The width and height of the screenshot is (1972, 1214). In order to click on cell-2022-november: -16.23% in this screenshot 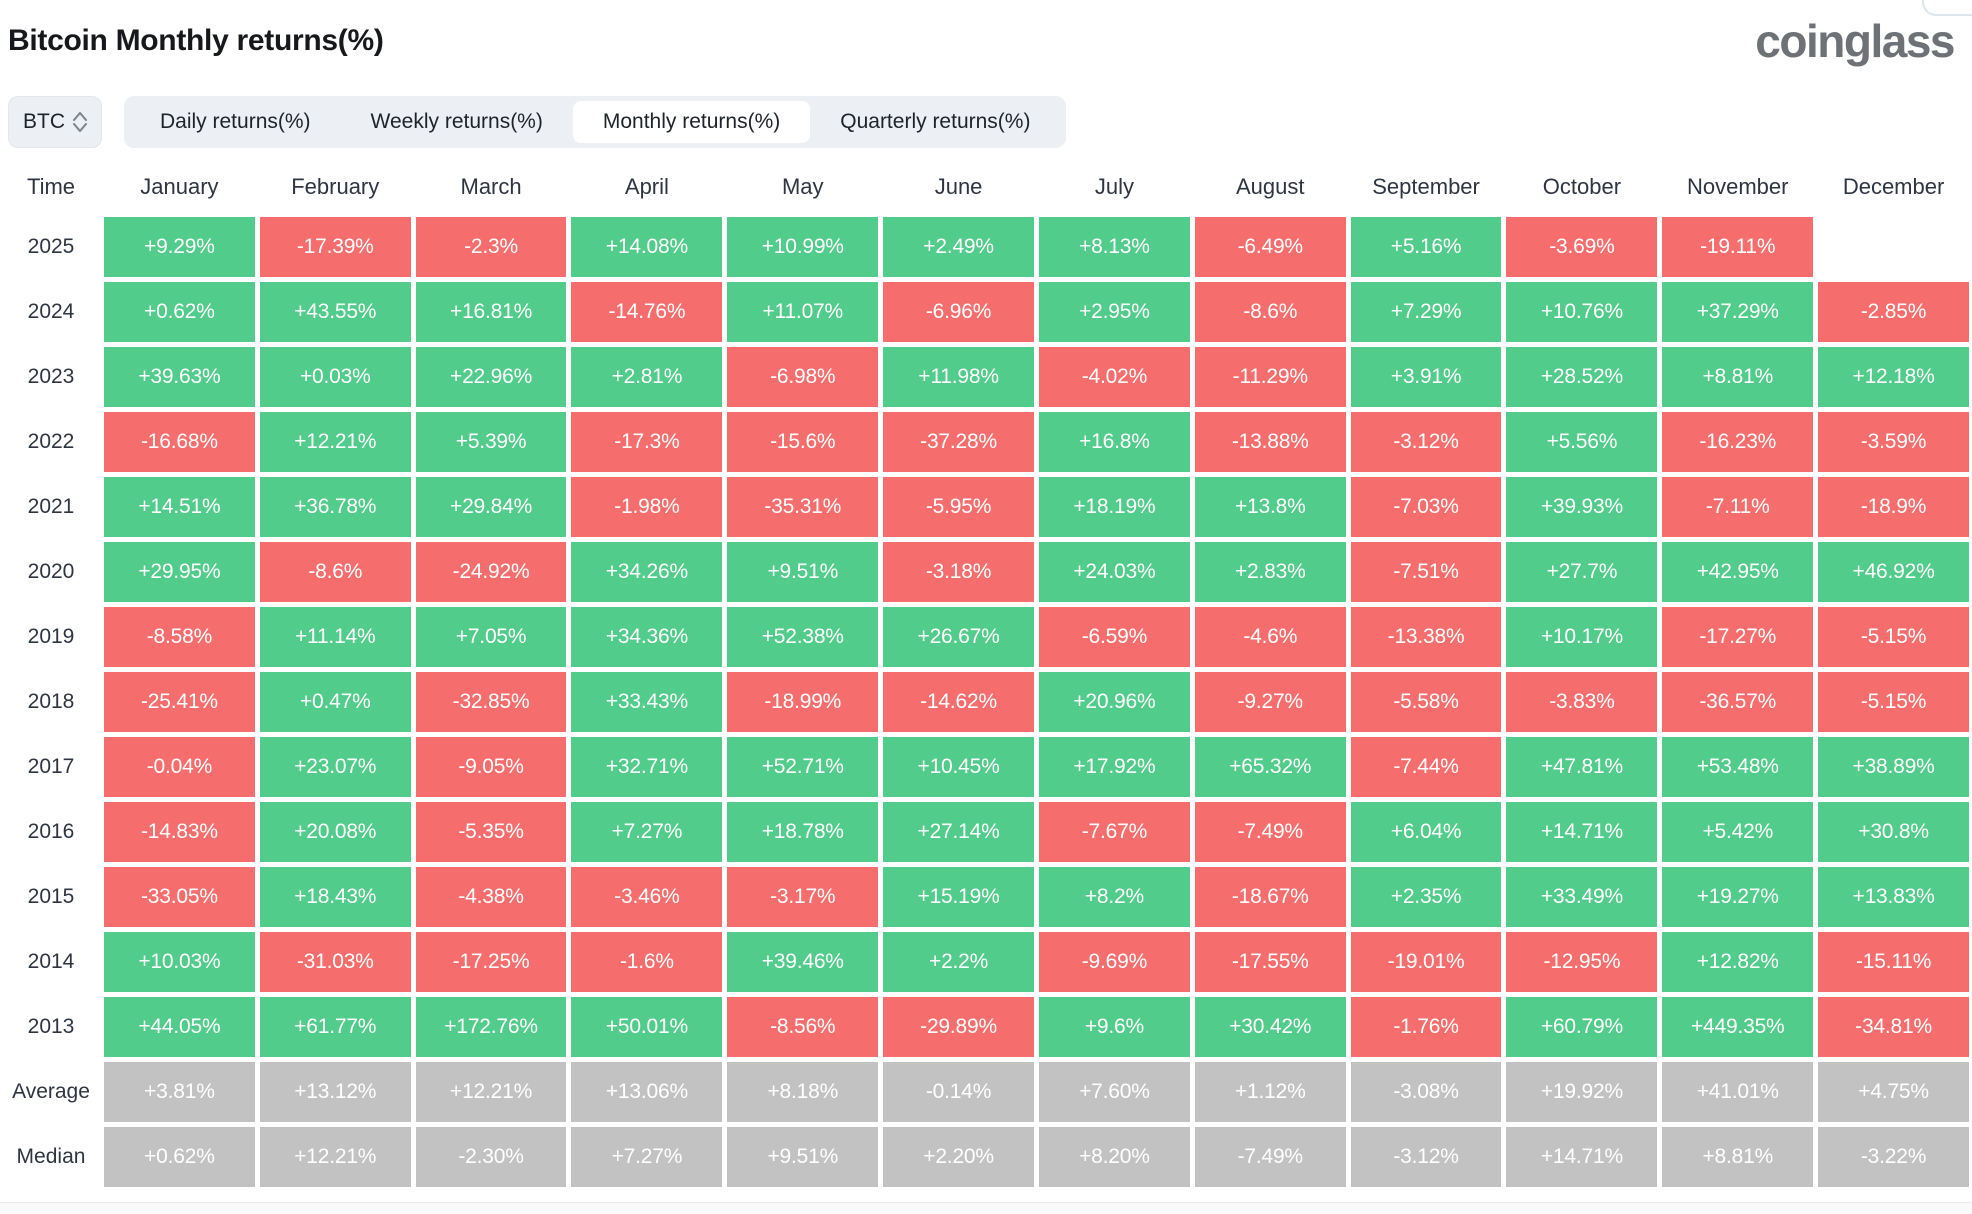, I will do `click(1738, 442)`.